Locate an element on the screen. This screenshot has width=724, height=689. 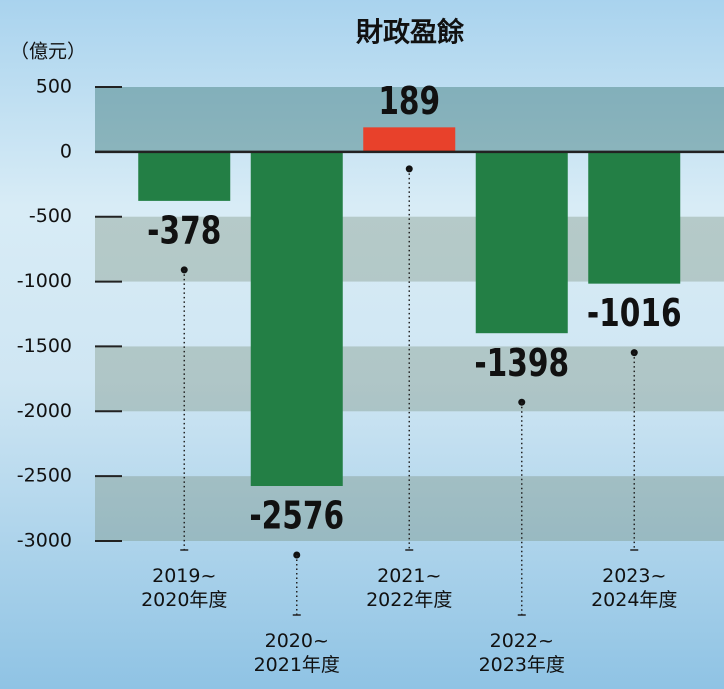
y-axis-label: （億元） is located at coordinates (48, 52).